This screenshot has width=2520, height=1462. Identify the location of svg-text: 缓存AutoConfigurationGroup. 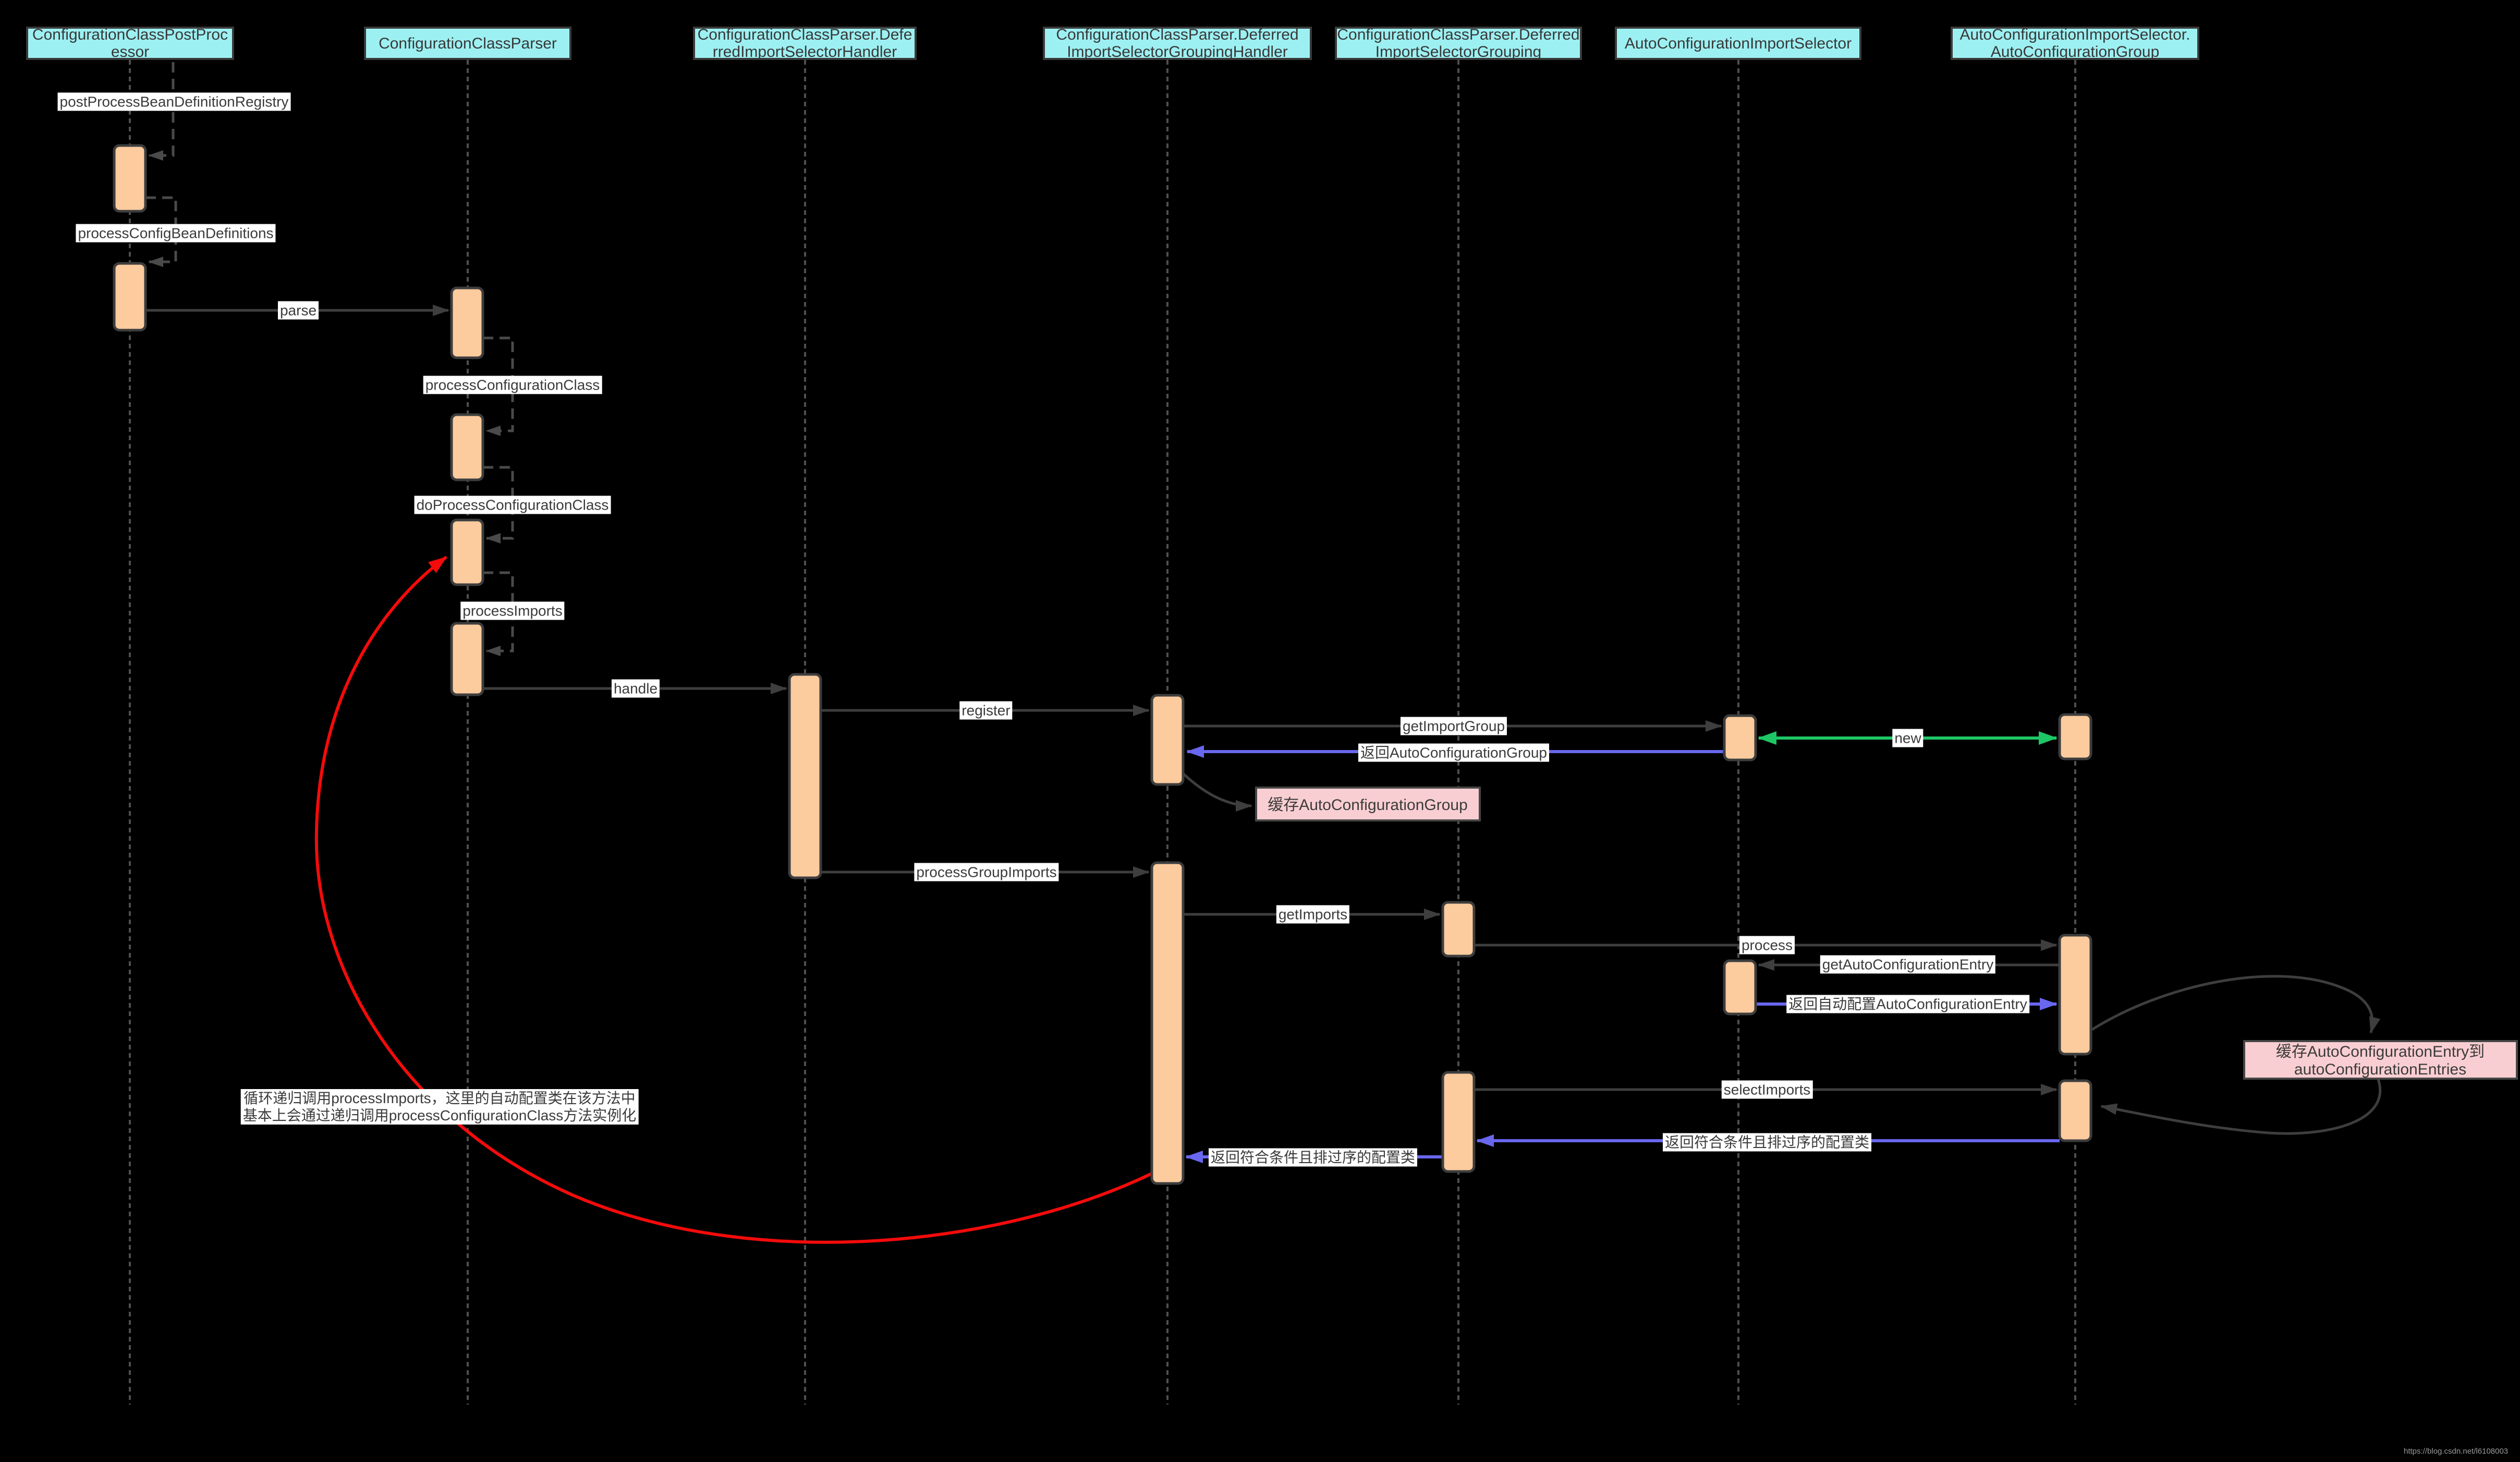
(1368, 805).